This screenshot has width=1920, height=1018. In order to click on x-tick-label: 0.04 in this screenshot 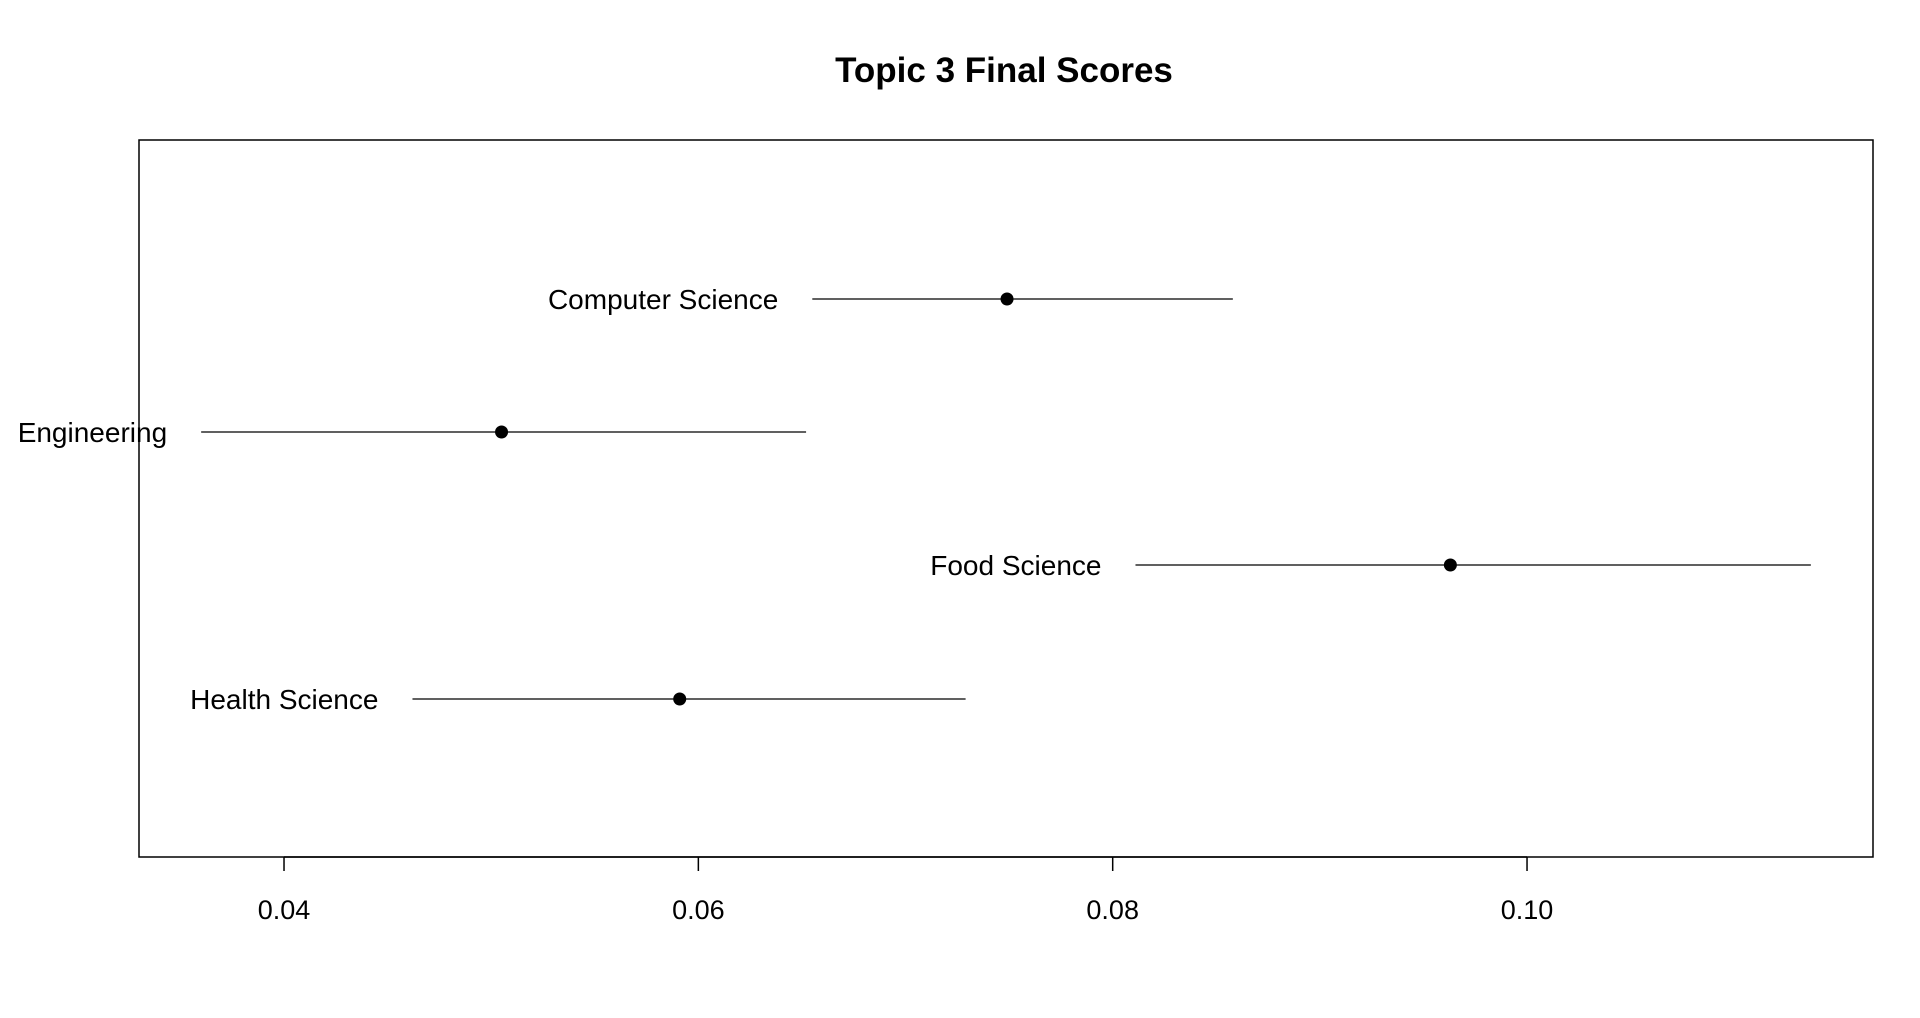, I will do `click(284, 910)`.